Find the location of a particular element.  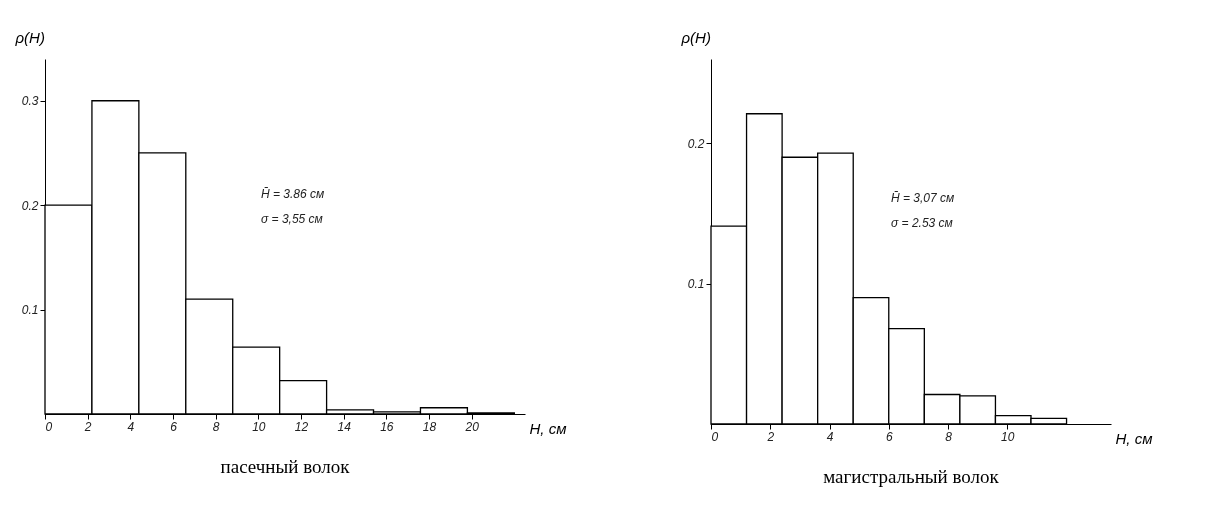

x-tick-label: 12 is located at coordinates (301, 426).